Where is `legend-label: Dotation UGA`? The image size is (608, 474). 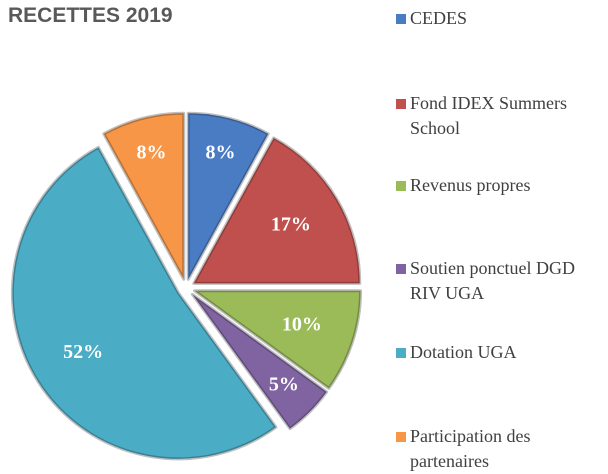
legend-label: Dotation UGA is located at coordinates (463, 352).